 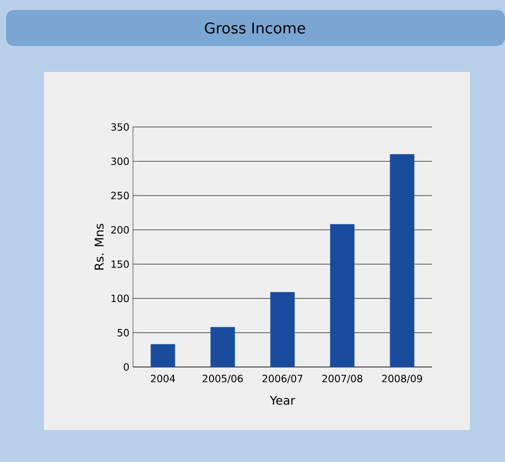 I want to click on x-tick-label: 2007/08, so click(x=342, y=379).